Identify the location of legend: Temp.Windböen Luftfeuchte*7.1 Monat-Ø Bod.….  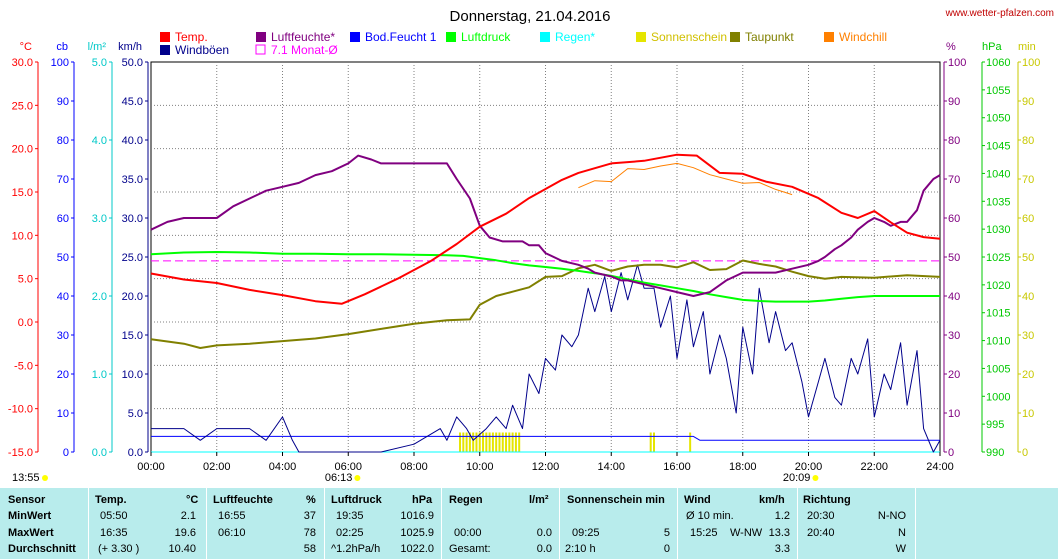
(523, 43).